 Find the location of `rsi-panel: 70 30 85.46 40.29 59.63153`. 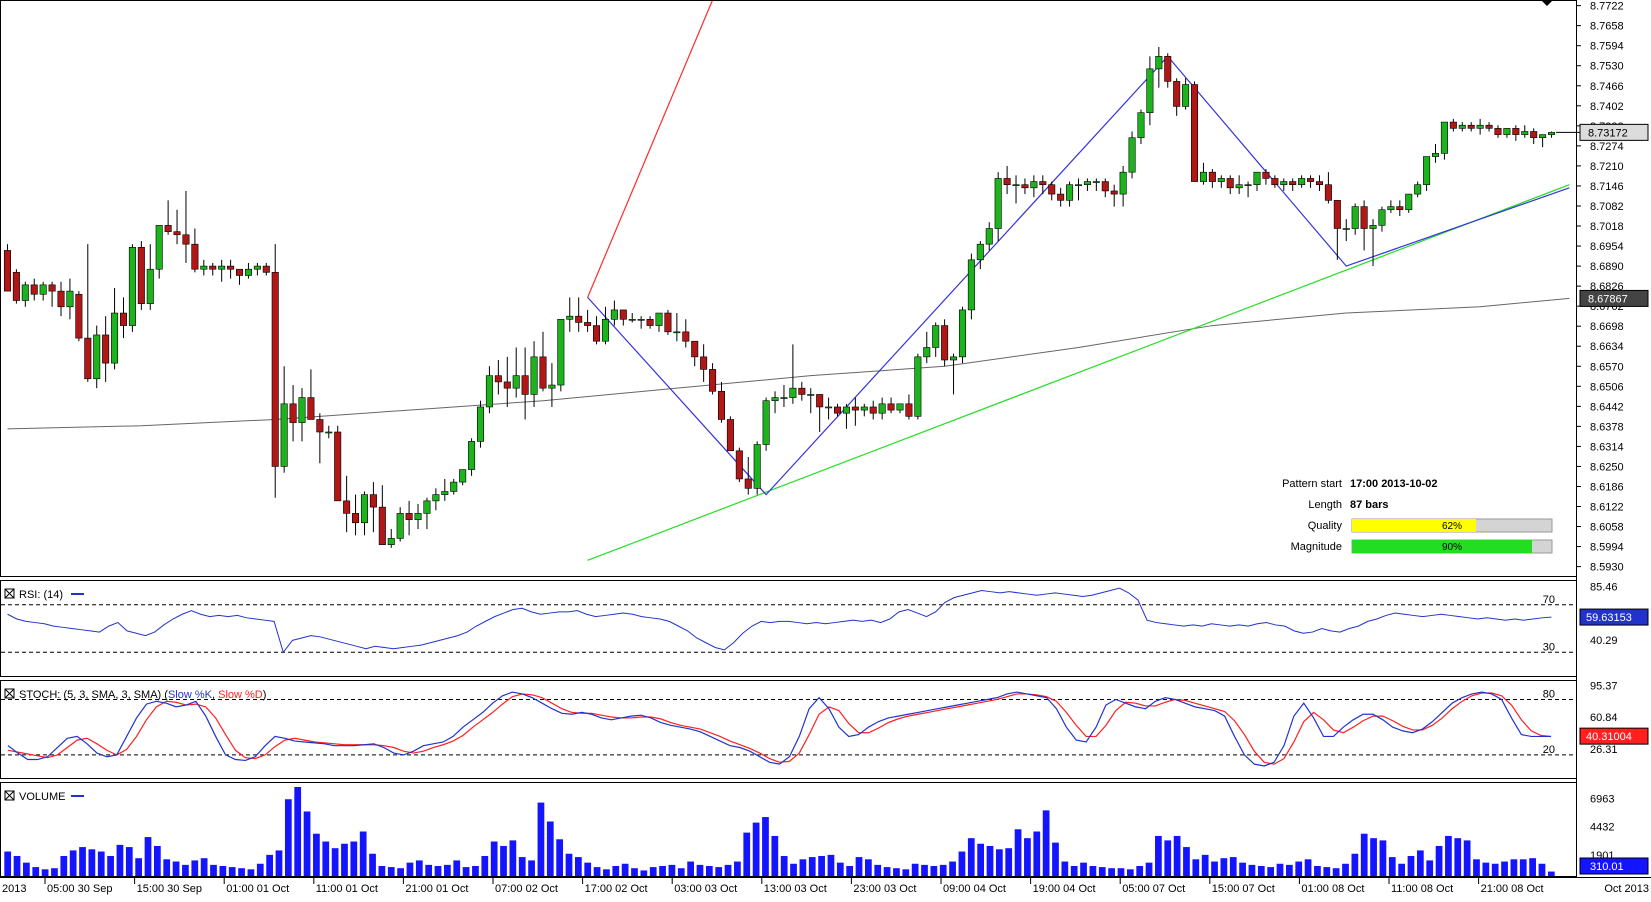

rsi-panel: 70 30 85.46 40.29 59.63153 is located at coordinates (825, 617).